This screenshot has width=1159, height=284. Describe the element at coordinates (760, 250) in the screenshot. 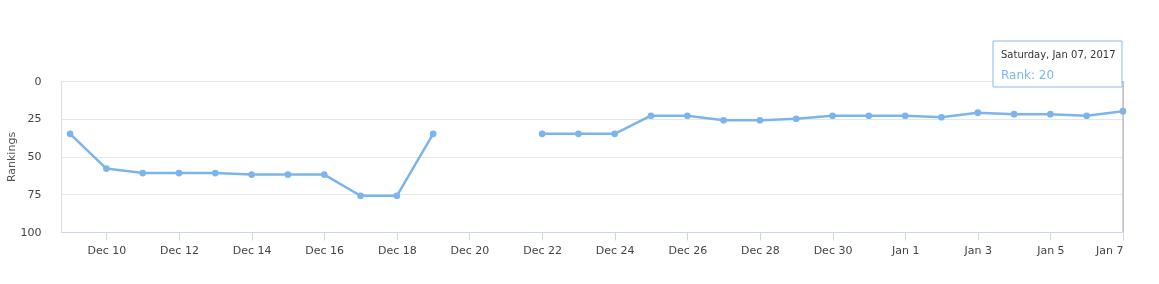

I see `x-tick-label: Dec 28` at that location.